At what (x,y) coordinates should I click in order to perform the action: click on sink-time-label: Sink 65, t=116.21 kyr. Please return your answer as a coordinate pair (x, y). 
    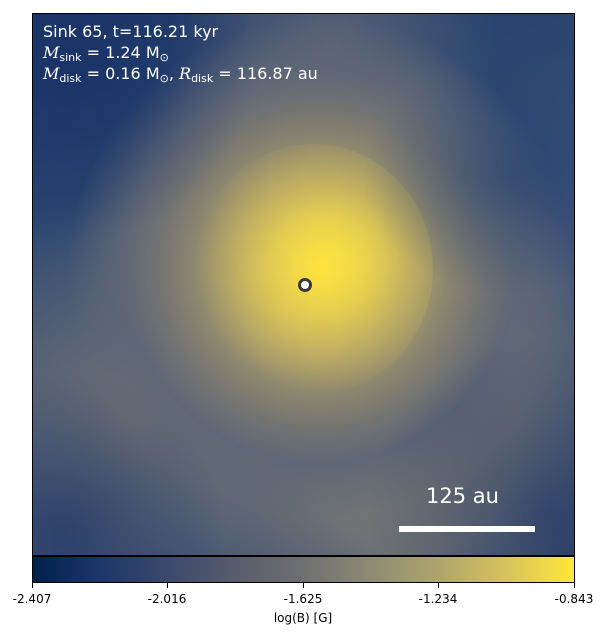
    Looking at the image, I should click on (131, 31).